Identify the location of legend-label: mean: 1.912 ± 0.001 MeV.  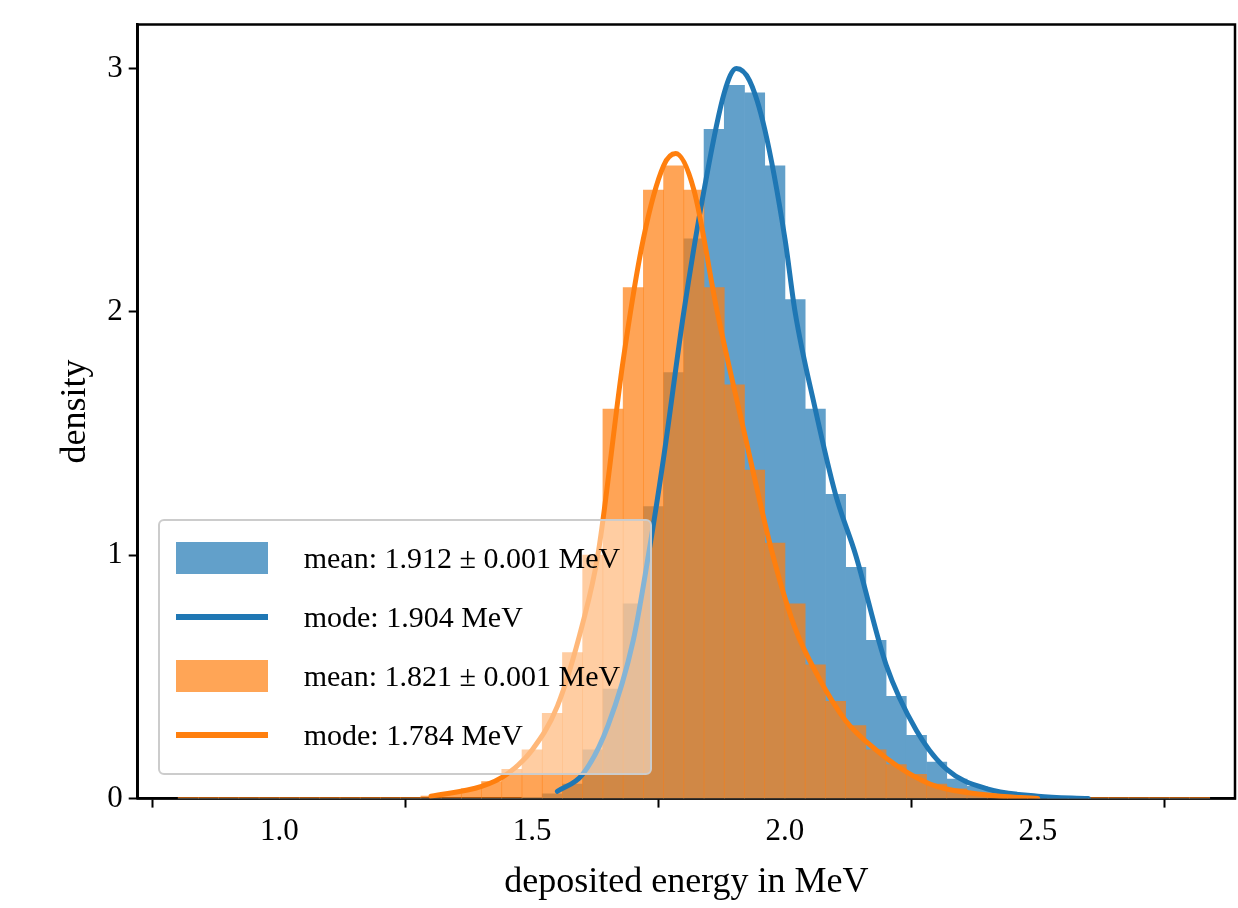
(462, 558).